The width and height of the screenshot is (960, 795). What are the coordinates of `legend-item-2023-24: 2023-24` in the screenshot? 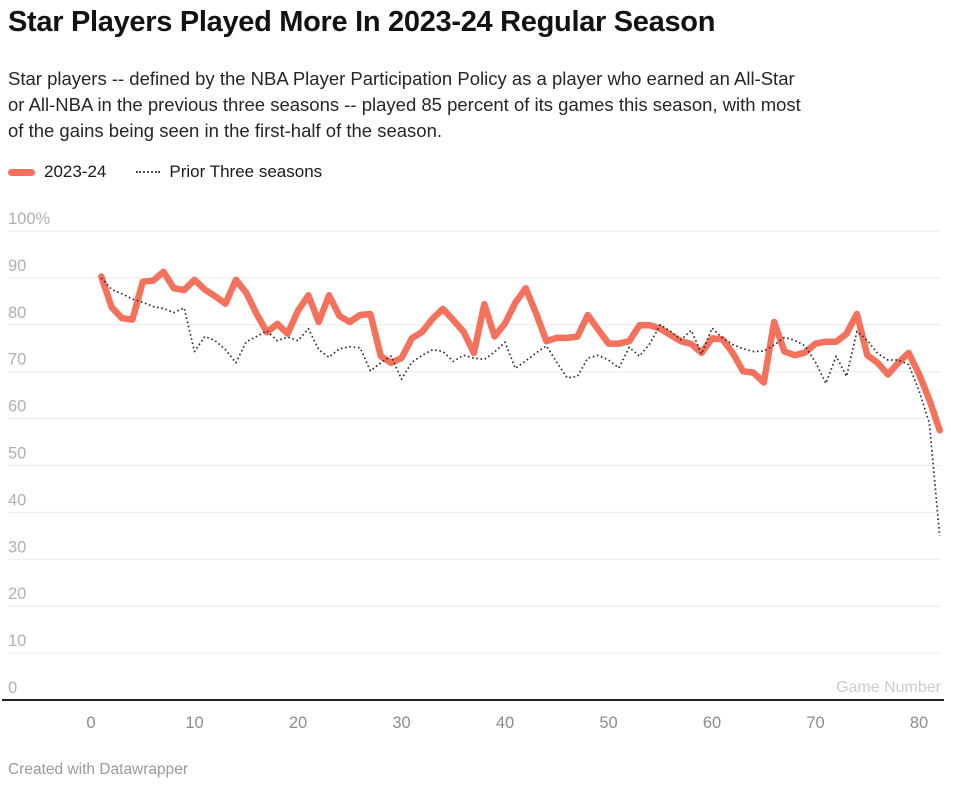 It's located at (57, 172).